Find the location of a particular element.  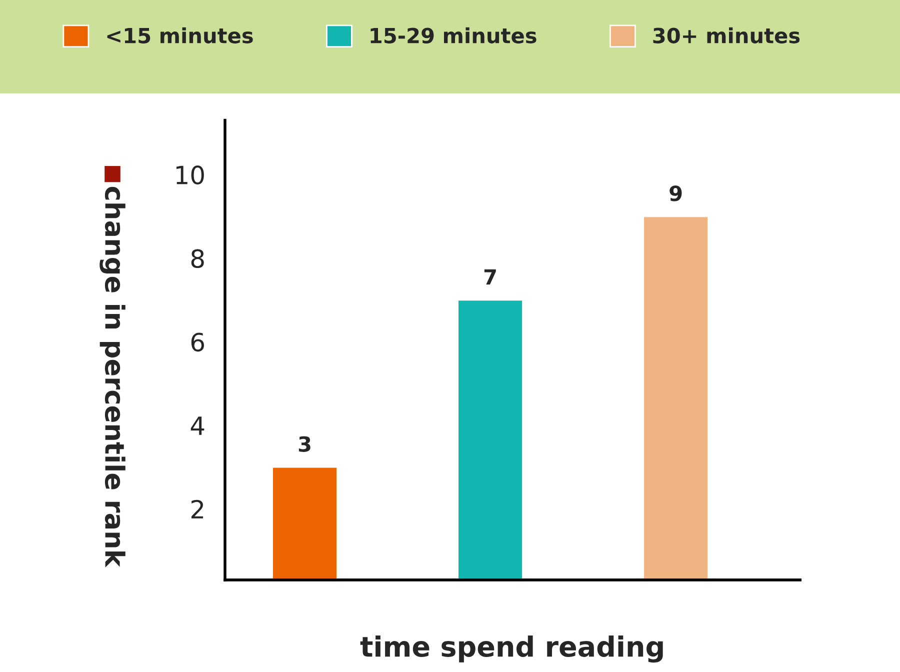

data-label: 3 is located at coordinates (304, 444).